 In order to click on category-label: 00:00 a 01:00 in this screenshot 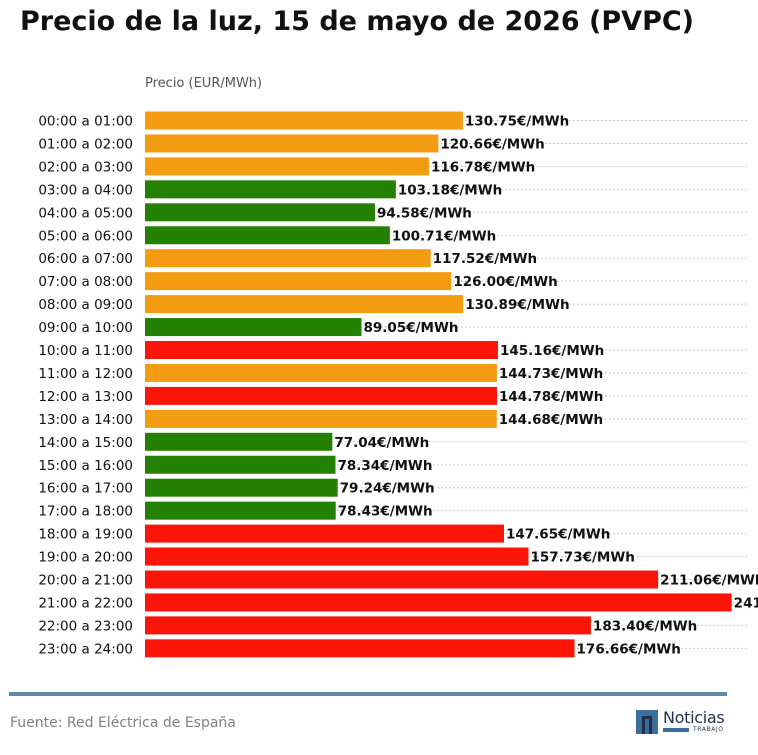, I will do `click(85, 122)`.